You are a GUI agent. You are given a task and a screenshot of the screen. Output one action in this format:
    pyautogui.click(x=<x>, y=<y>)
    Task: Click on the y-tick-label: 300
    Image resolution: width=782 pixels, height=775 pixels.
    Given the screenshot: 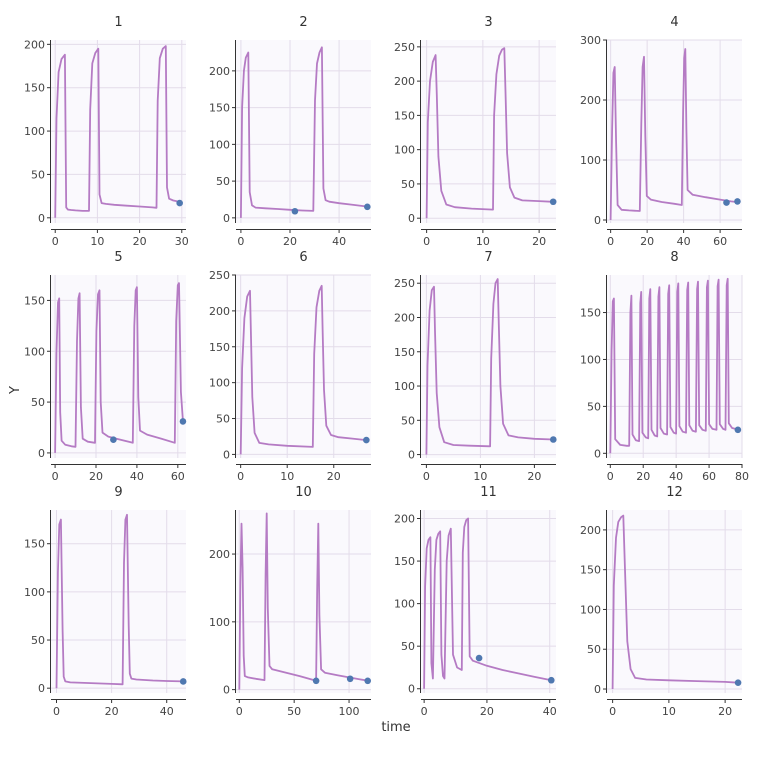 What is the action you would take?
    pyautogui.click(x=590, y=40)
    